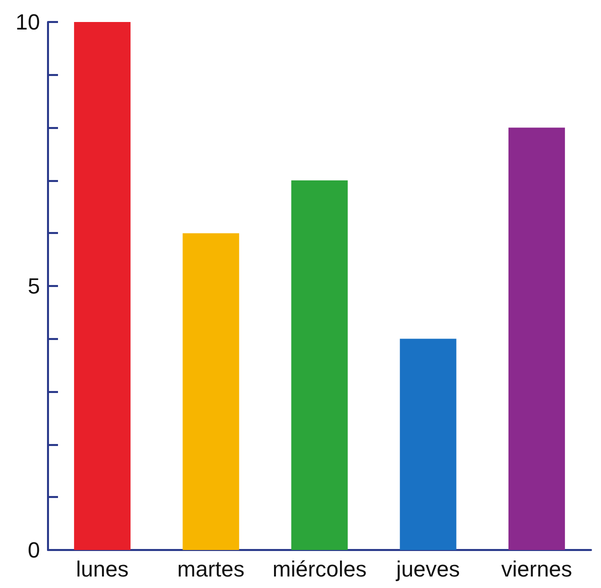 This screenshot has width=601, height=588. Describe the element at coordinates (102, 569) in the screenshot. I see `x-tick-label: lunes` at that location.